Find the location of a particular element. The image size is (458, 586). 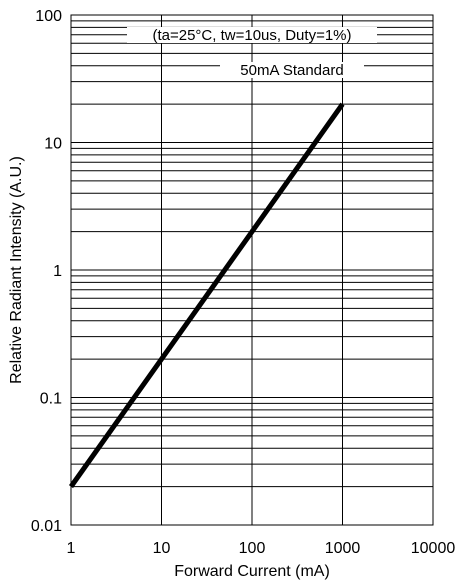

annotation-box-standard is located at coordinates (292, 70).